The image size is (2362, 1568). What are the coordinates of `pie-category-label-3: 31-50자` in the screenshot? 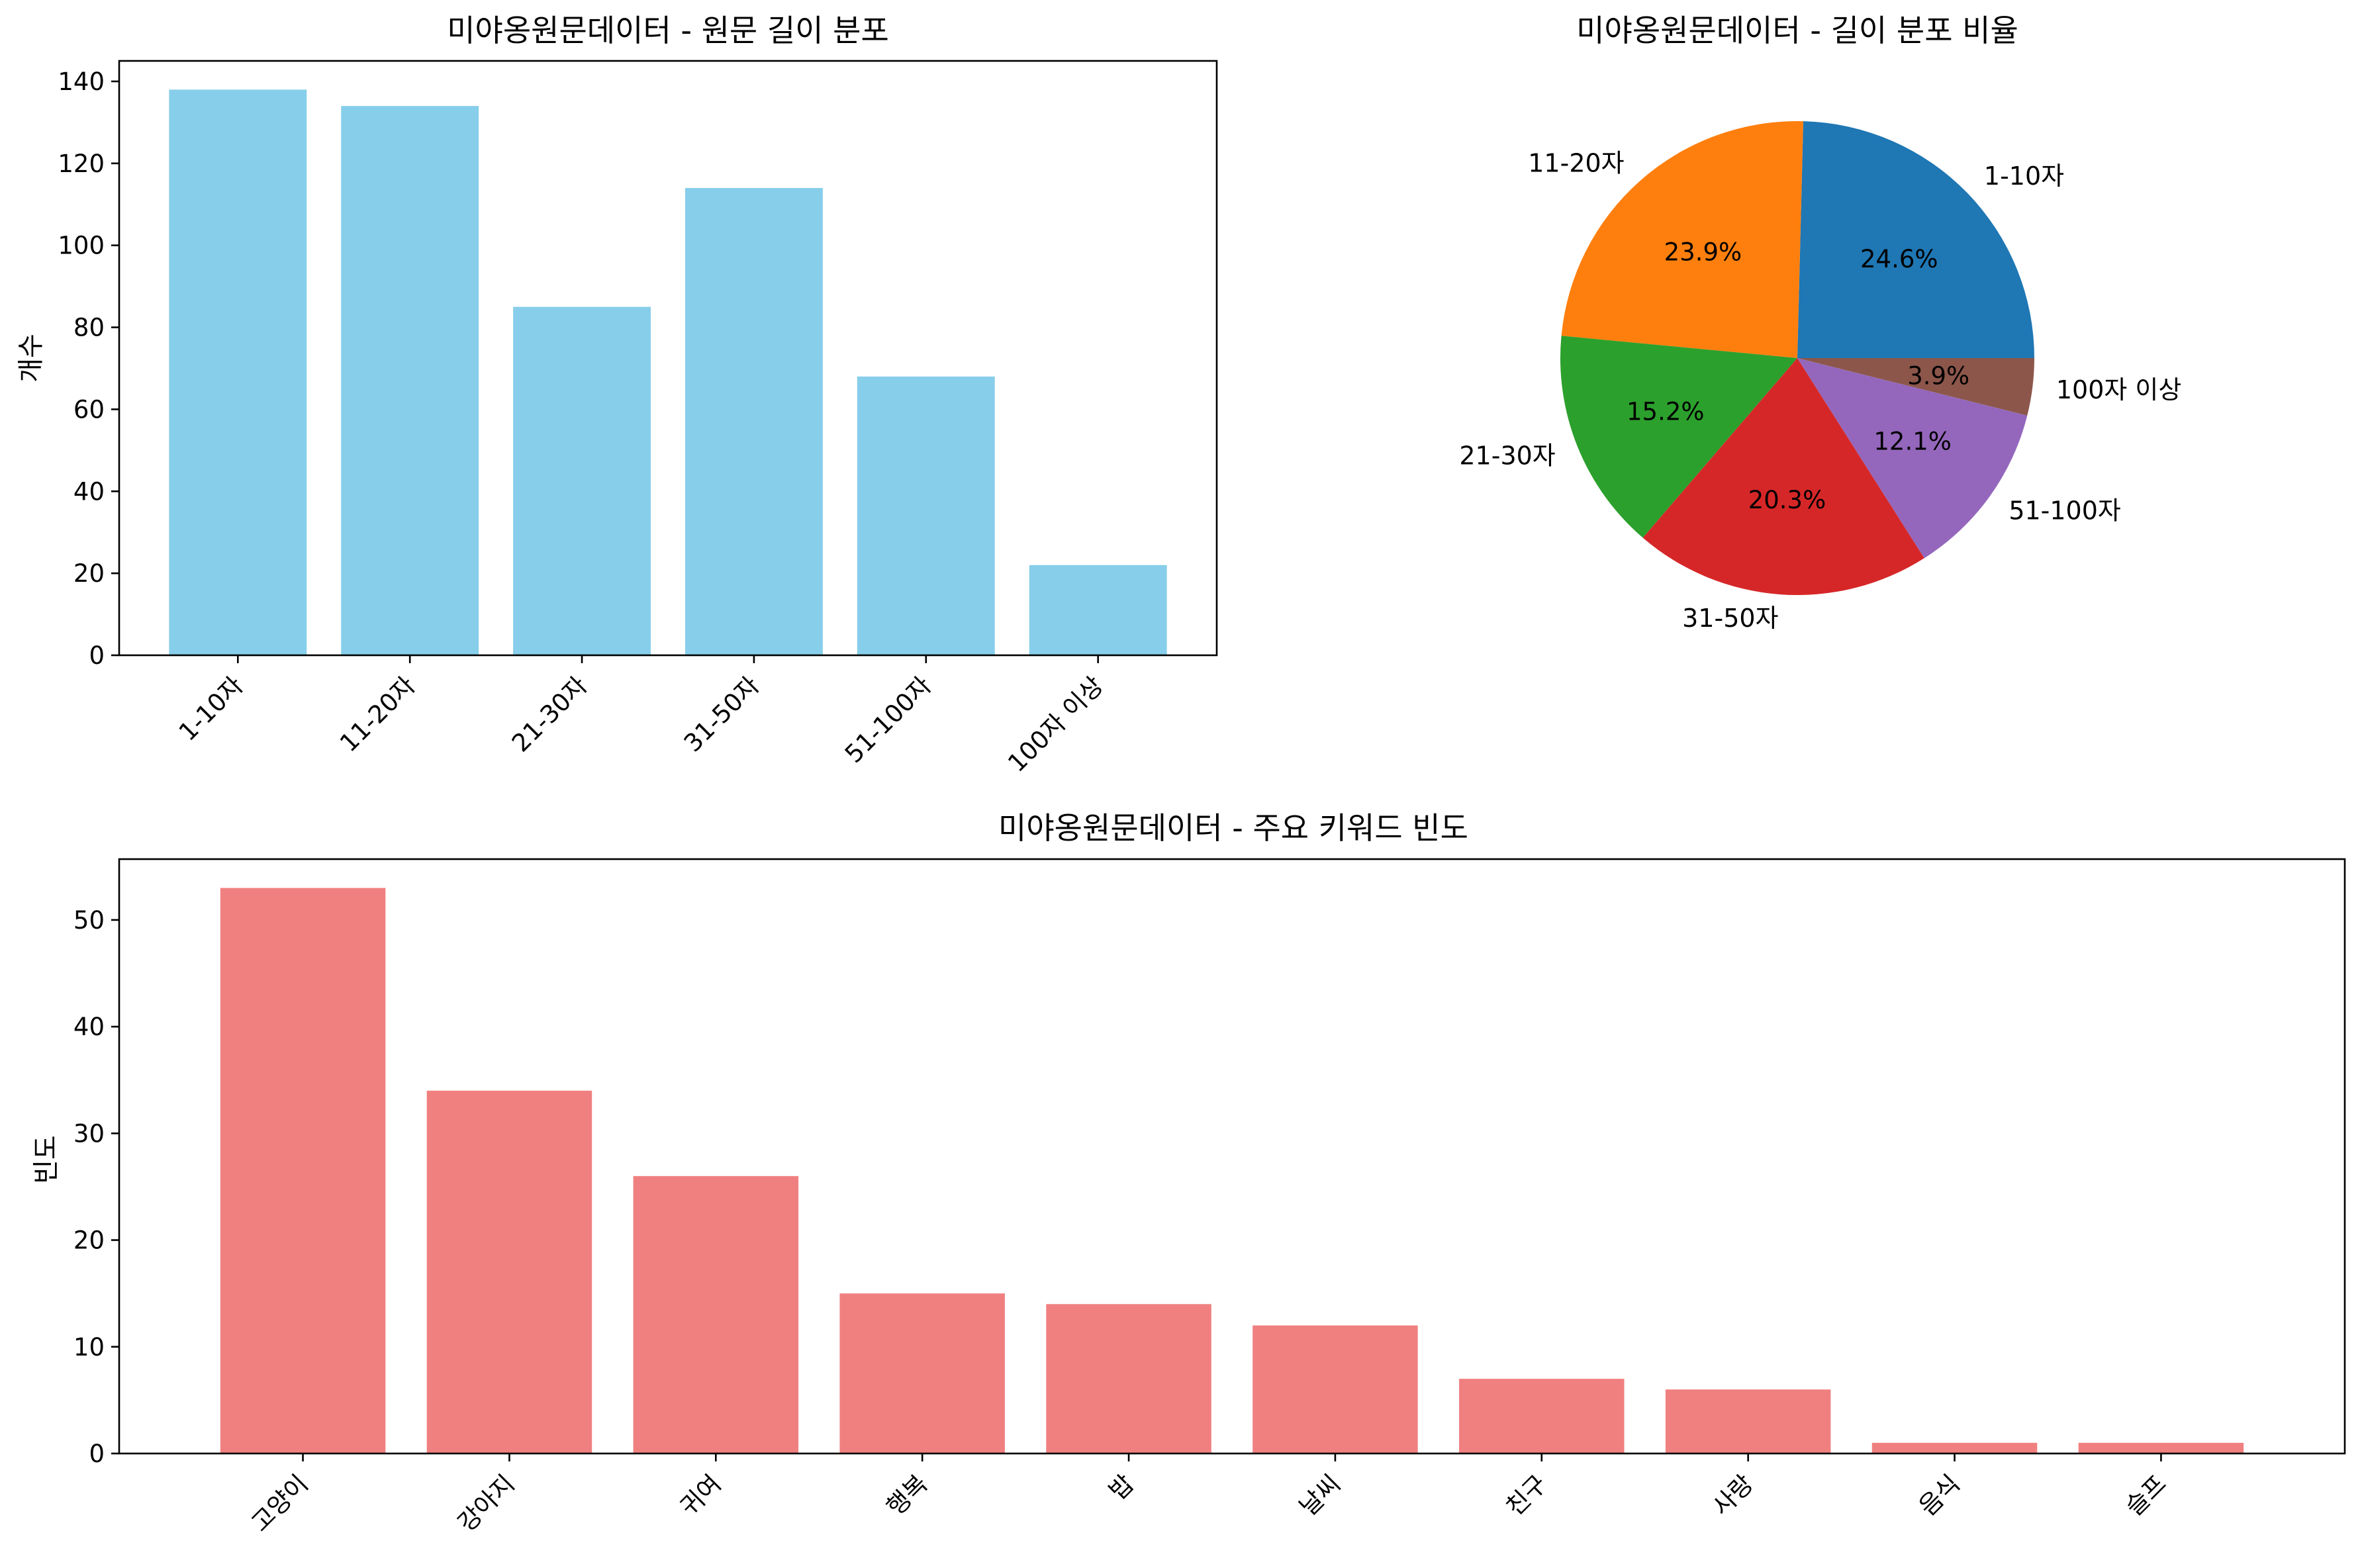 It's located at (1730, 618).